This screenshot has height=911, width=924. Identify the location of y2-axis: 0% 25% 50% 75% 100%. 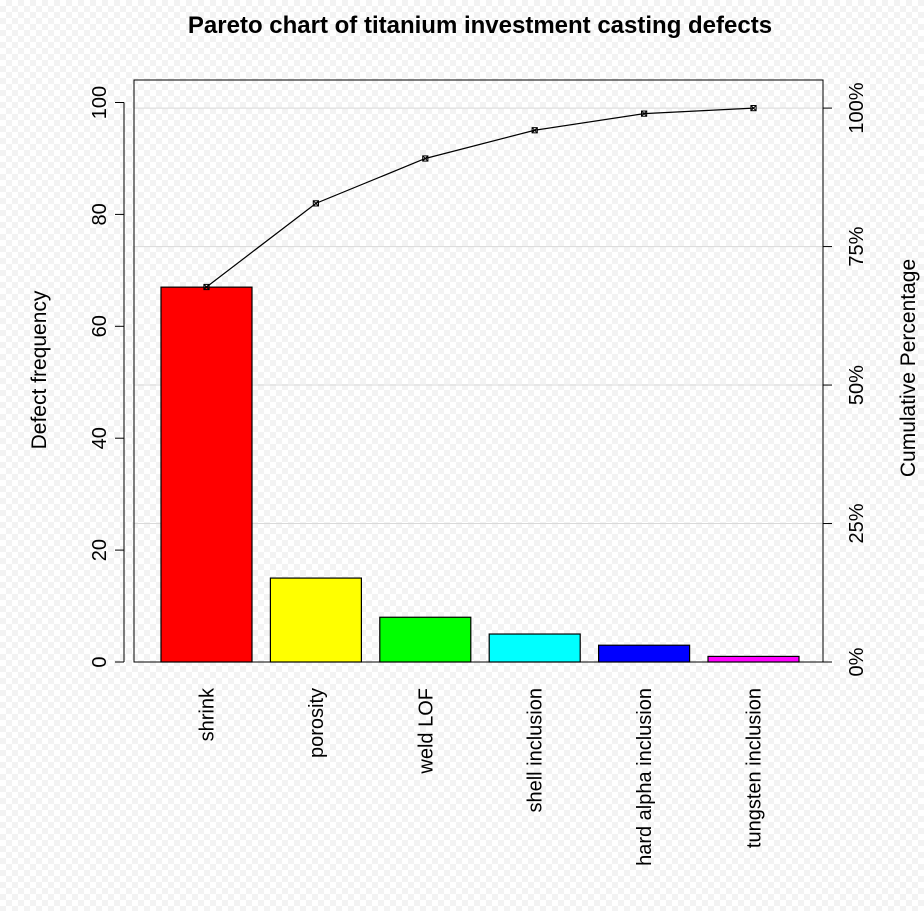
(845, 379).